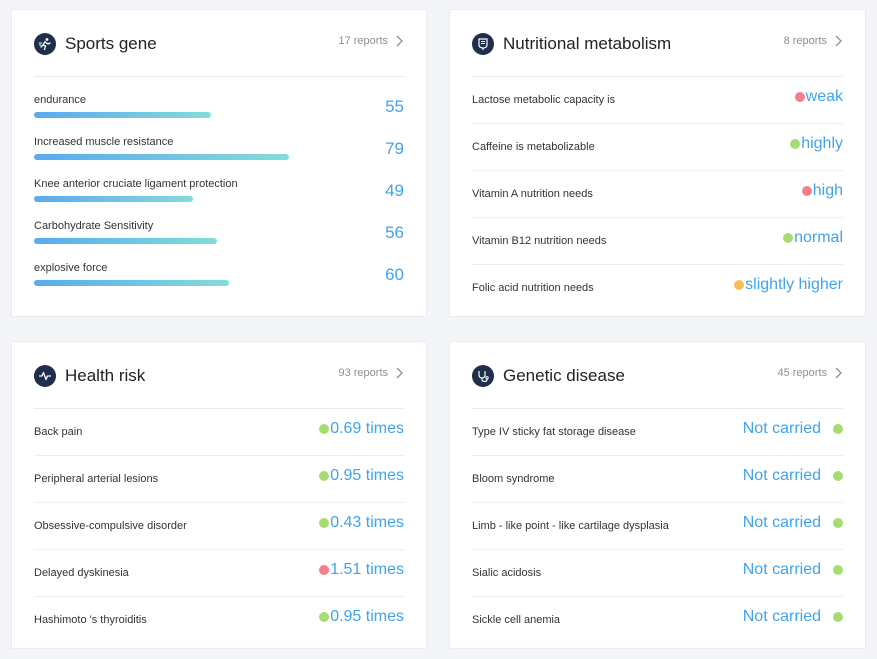 Image resolution: width=877 pixels, height=659 pixels. What do you see at coordinates (818, 97) in the screenshot?
I see `item-value: weak` at bounding box center [818, 97].